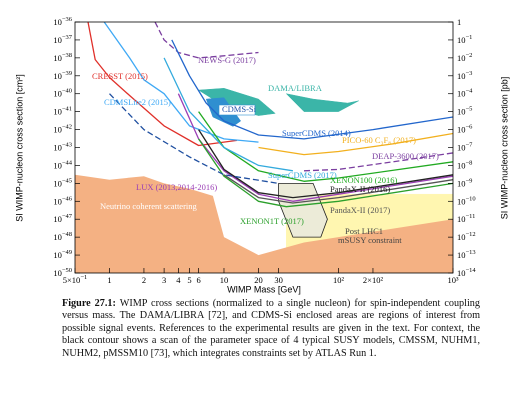  I want to click on region-label: Post LHC1, so click(364, 231).